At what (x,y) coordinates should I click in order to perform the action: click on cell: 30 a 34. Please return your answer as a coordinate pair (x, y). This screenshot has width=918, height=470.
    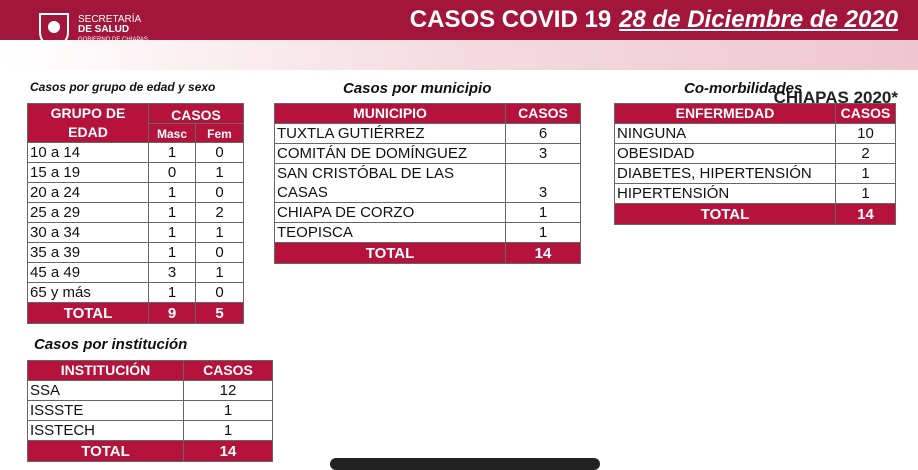
    Looking at the image, I should click on (88, 232).